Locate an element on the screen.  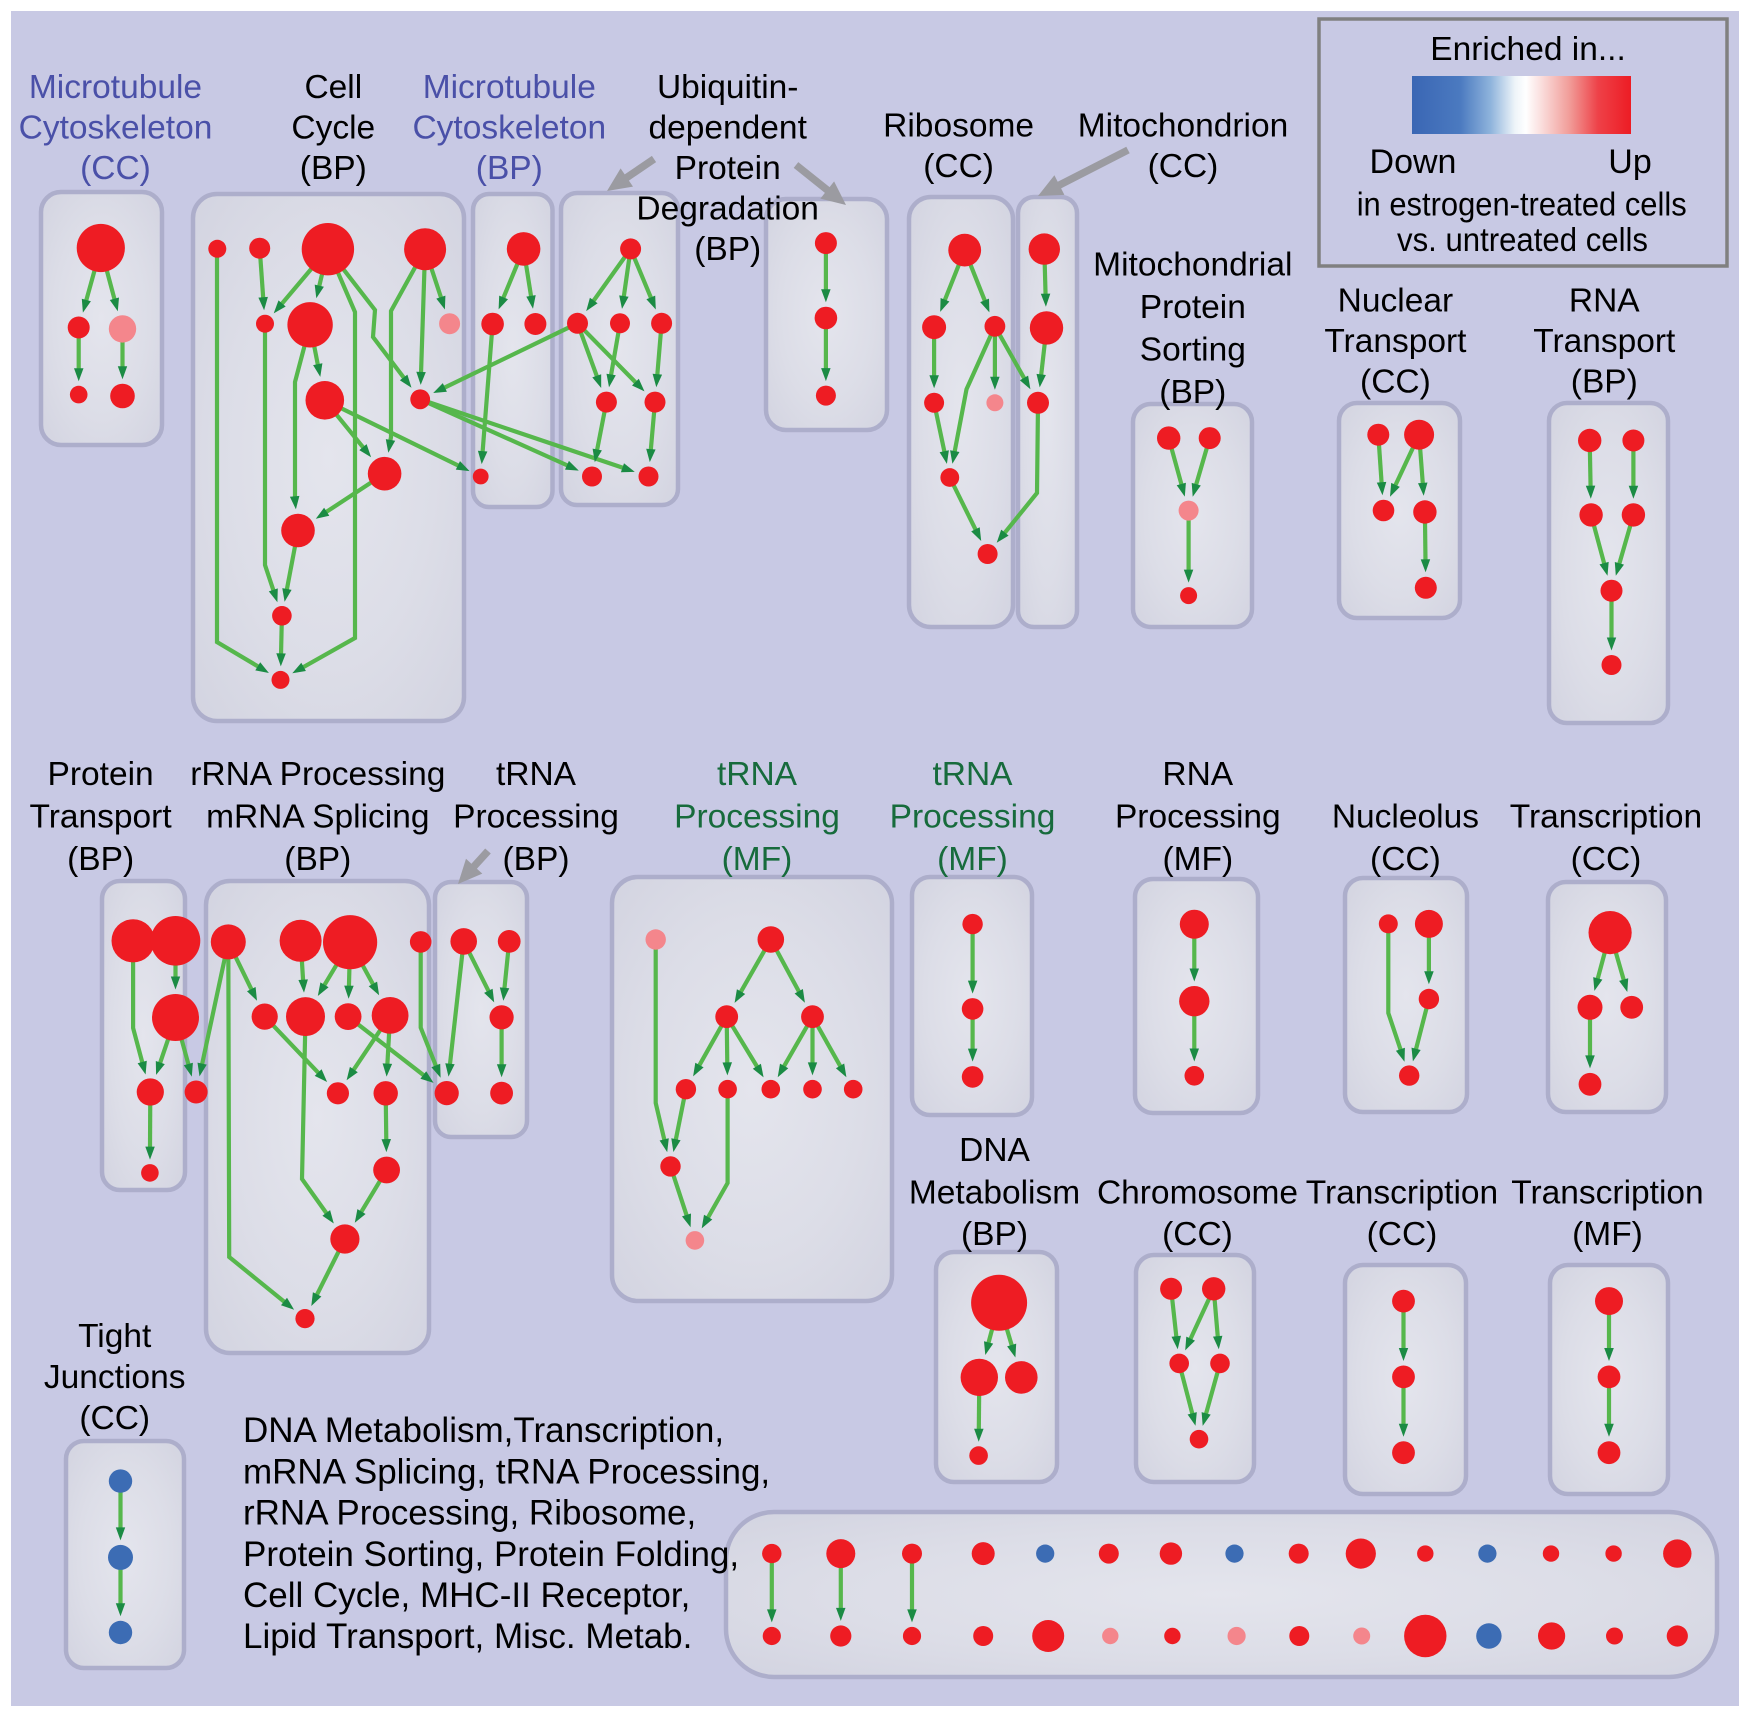
svg-text: Cell is located at coordinates (333, 87).